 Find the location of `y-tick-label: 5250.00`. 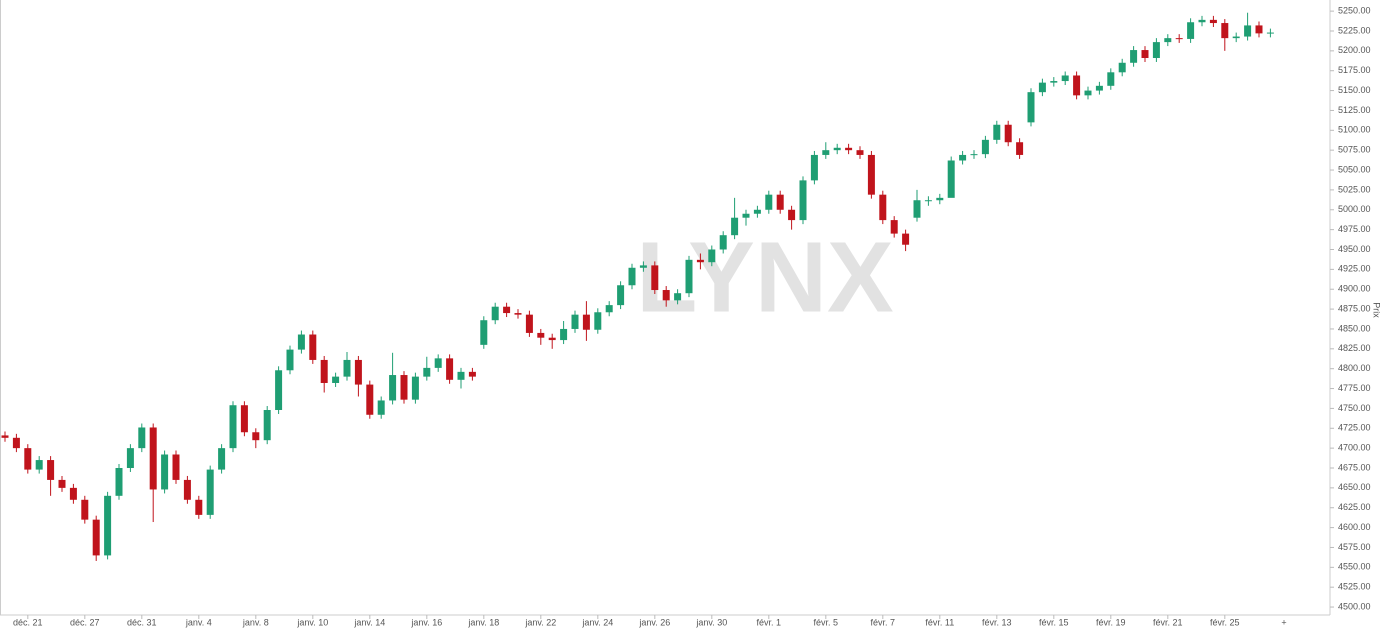

y-tick-label: 5250.00 is located at coordinates (1354, 10).